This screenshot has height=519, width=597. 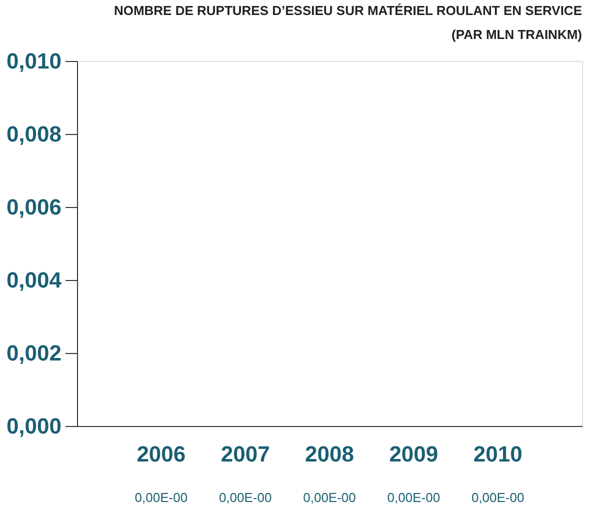 What do you see at coordinates (34, 61) in the screenshot?
I see `y-tick-label: 0,010` at bounding box center [34, 61].